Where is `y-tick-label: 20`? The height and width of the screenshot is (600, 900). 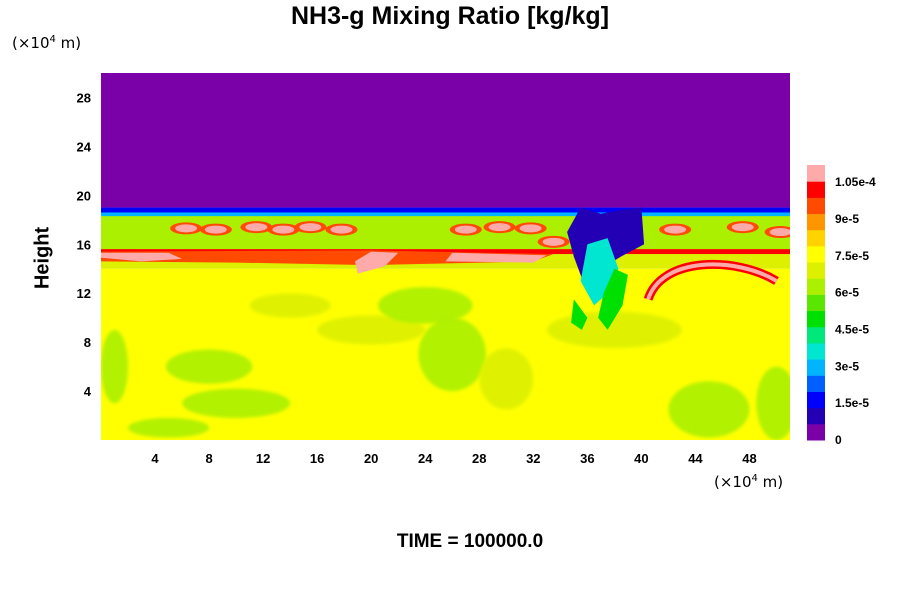 y-tick-label: 20 is located at coordinates (84, 195).